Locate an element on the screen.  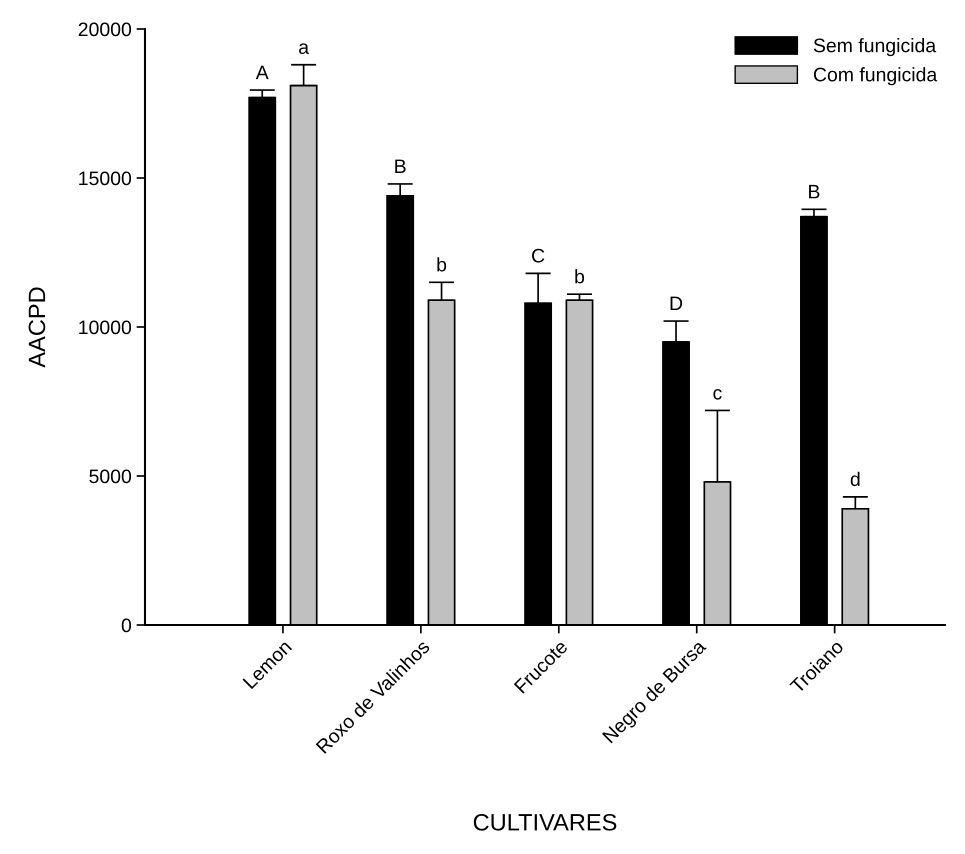
y-tick-label: 5000 is located at coordinates (110, 476).